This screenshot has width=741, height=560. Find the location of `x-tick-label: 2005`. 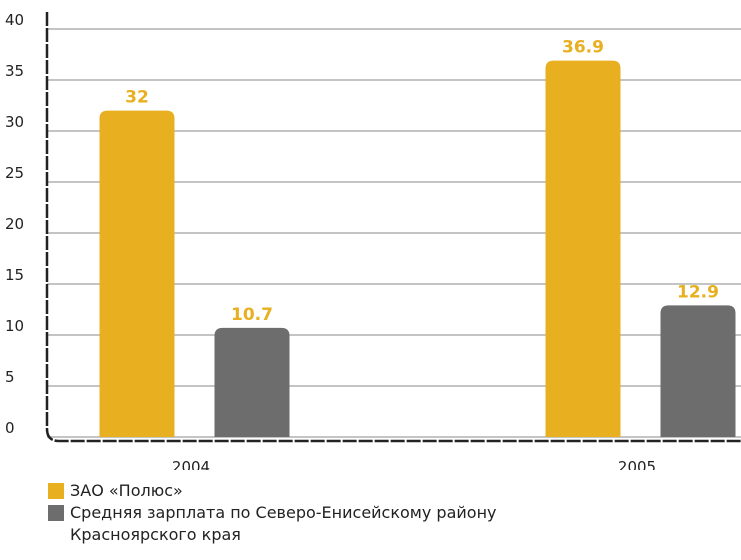

x-tick-label: 2005 is located at coordinates (637, 464).